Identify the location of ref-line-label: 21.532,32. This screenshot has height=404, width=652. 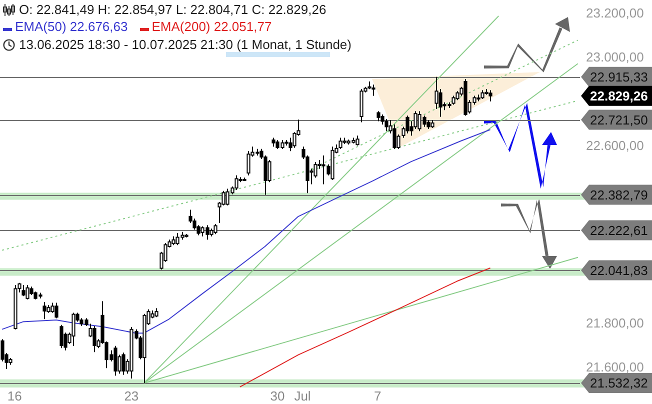
(619, 383).